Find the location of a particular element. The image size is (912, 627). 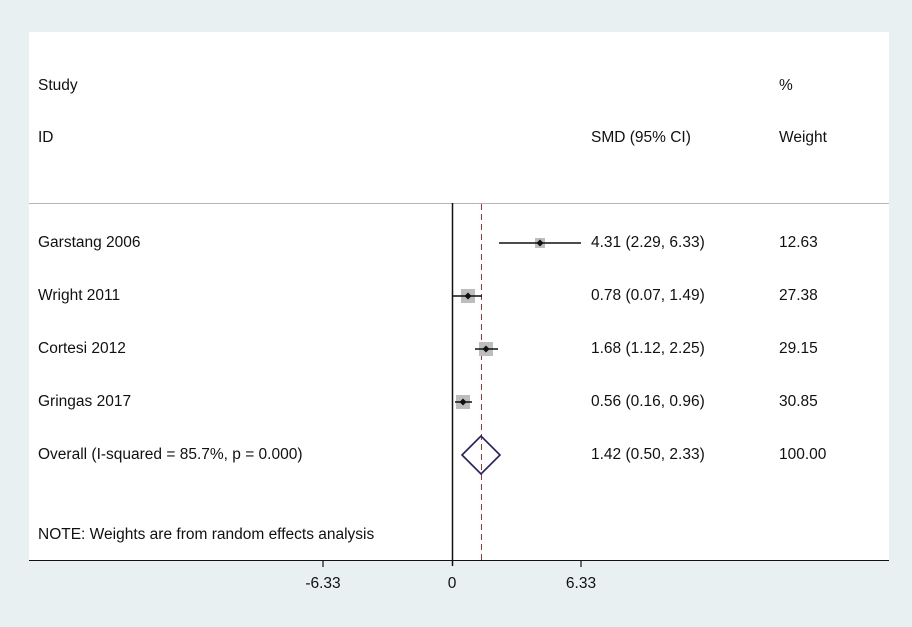

header-weight-pct: % is located at coordinates (786, 85).